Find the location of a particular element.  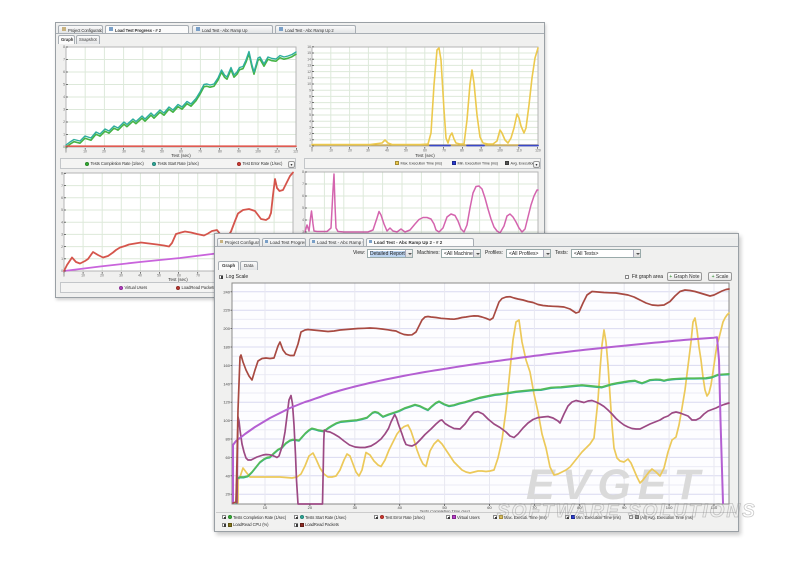

svg-text: 12 is located at coordinates (309, 72).